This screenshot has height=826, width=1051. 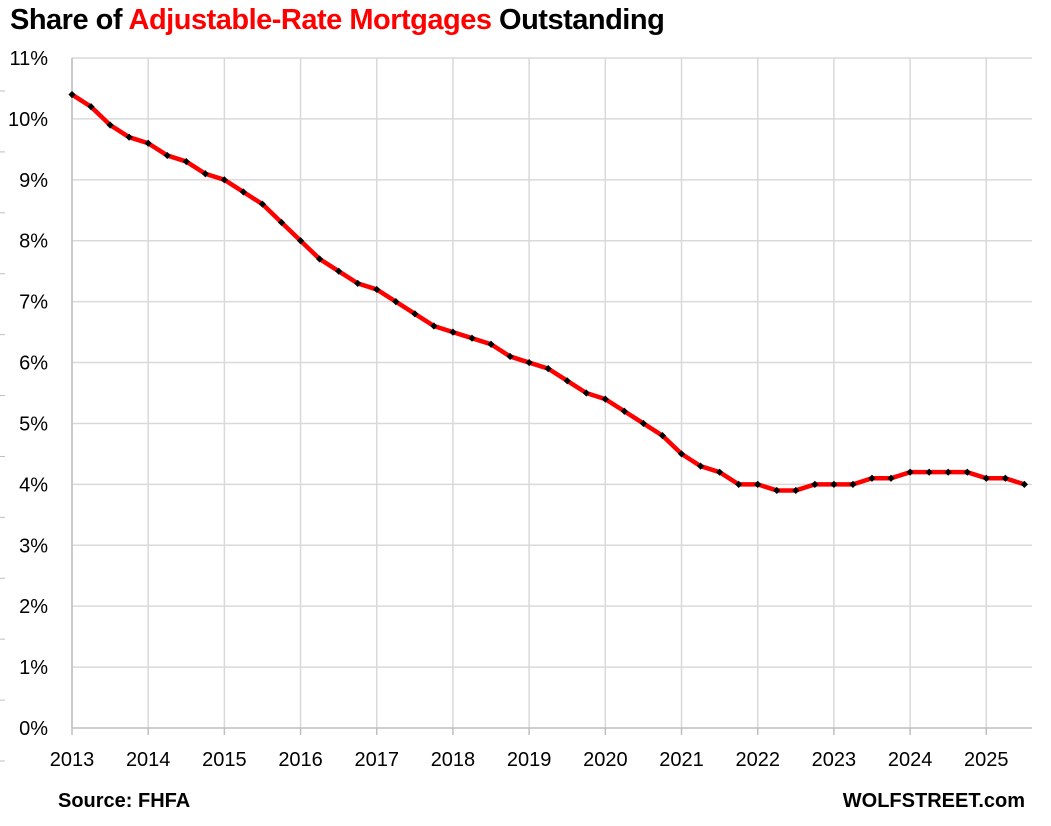 I want to click on y-tick-label: 8%, so click(x=33, y=242).